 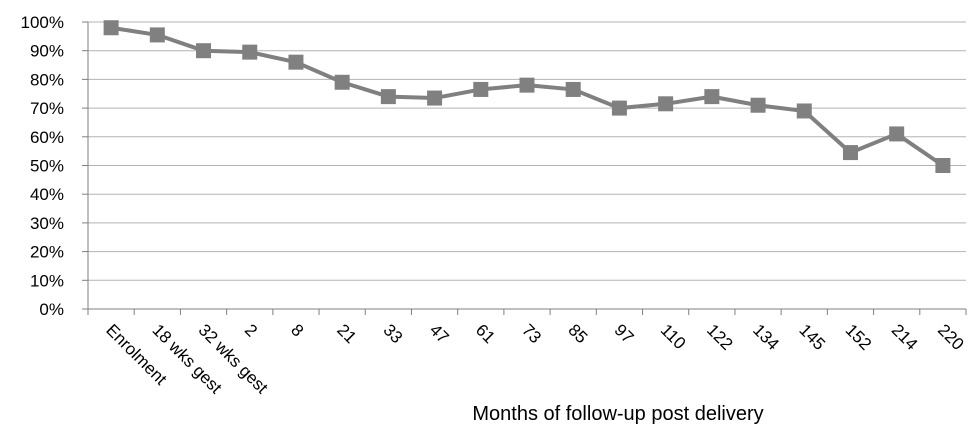 What do you see at coordinates (42, 22) in the screenshot?
I see `y-tick-label: 100%` at bounding box center [42, 22].